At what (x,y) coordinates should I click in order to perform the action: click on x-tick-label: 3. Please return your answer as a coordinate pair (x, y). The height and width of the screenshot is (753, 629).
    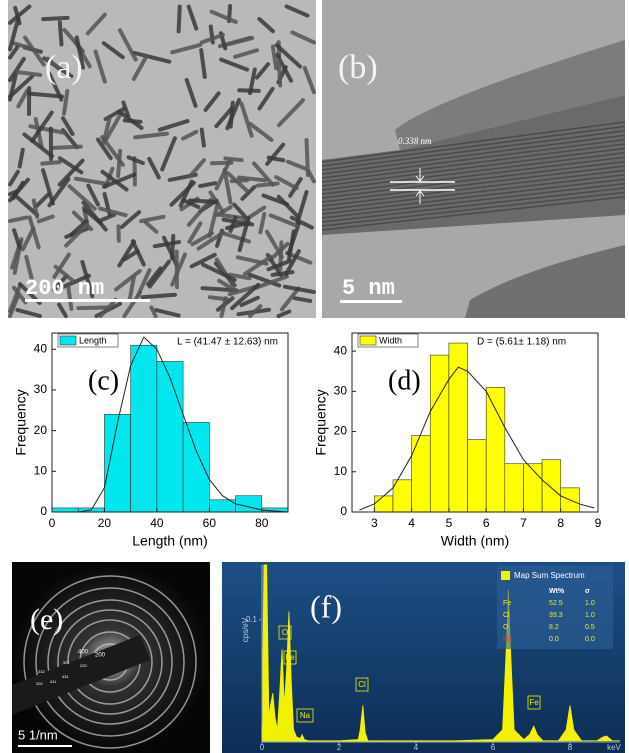
    Looking at the image, I should click on (374, 523).